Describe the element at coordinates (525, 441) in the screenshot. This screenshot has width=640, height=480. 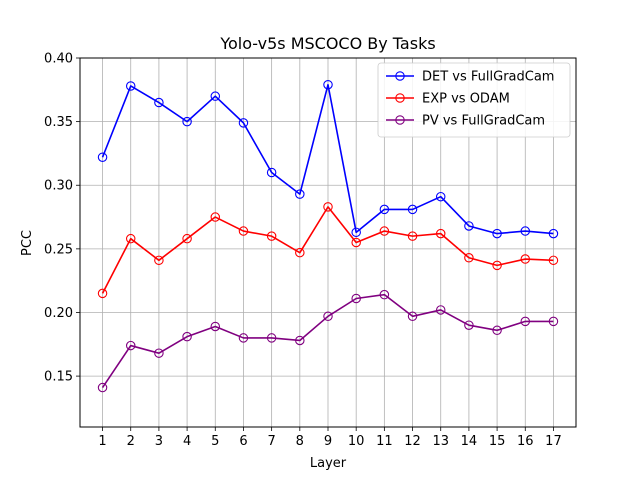
I see `x-tick-label: 16` at that location.